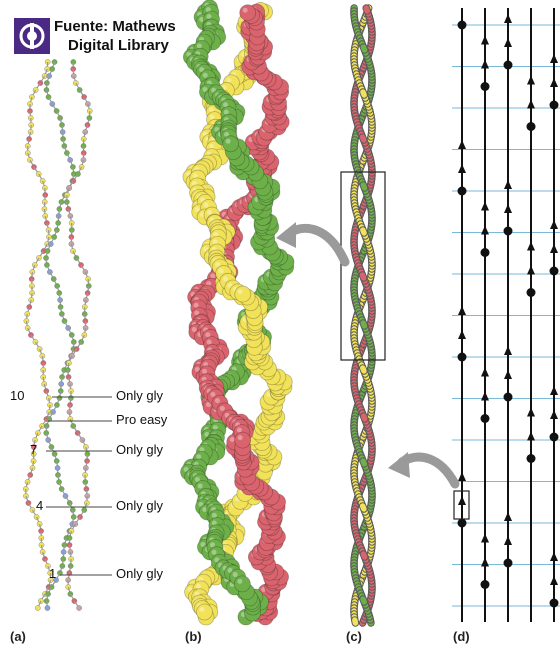 This screenshot has height=649, width=560. I want to click on residue-number-10: 10, so click(17, 395).